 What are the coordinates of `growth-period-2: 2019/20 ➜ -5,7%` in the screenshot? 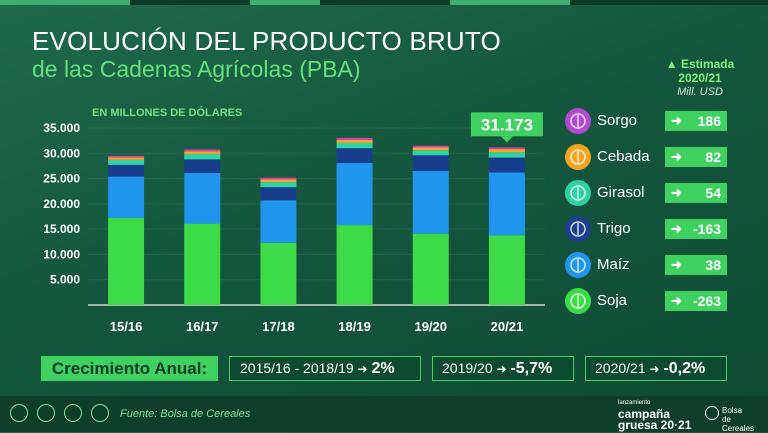 It's located at (503, 368).